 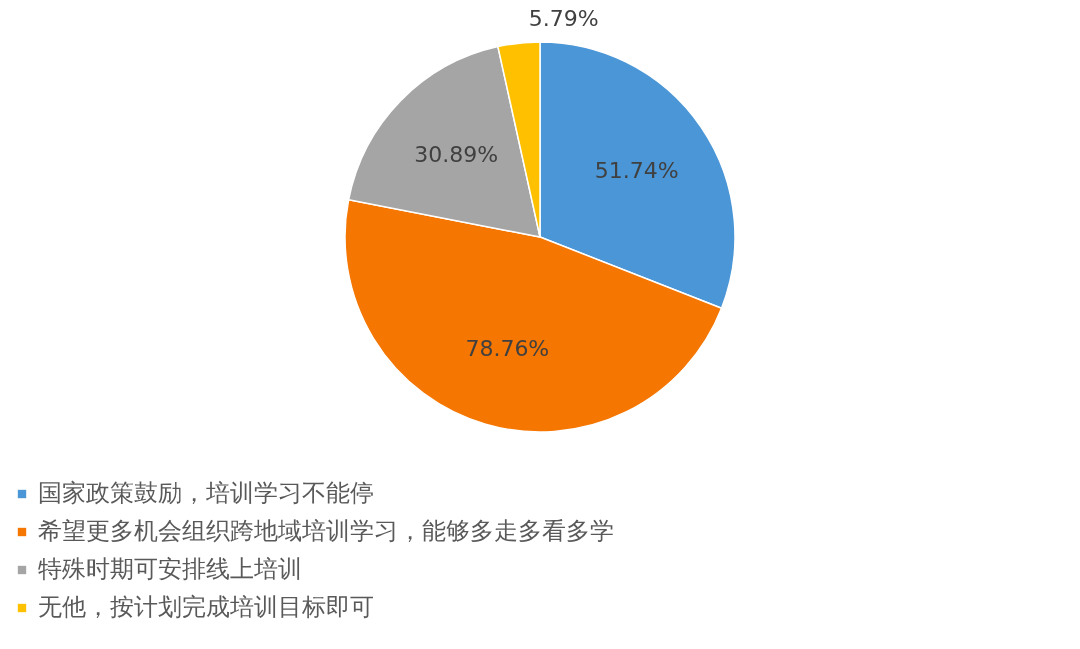 What do you see at coordinates (206, 493) in the screenshot?
I see `legend-label: 国家政策鼓励，培训学习不能停` at bounding box center [206, 493].